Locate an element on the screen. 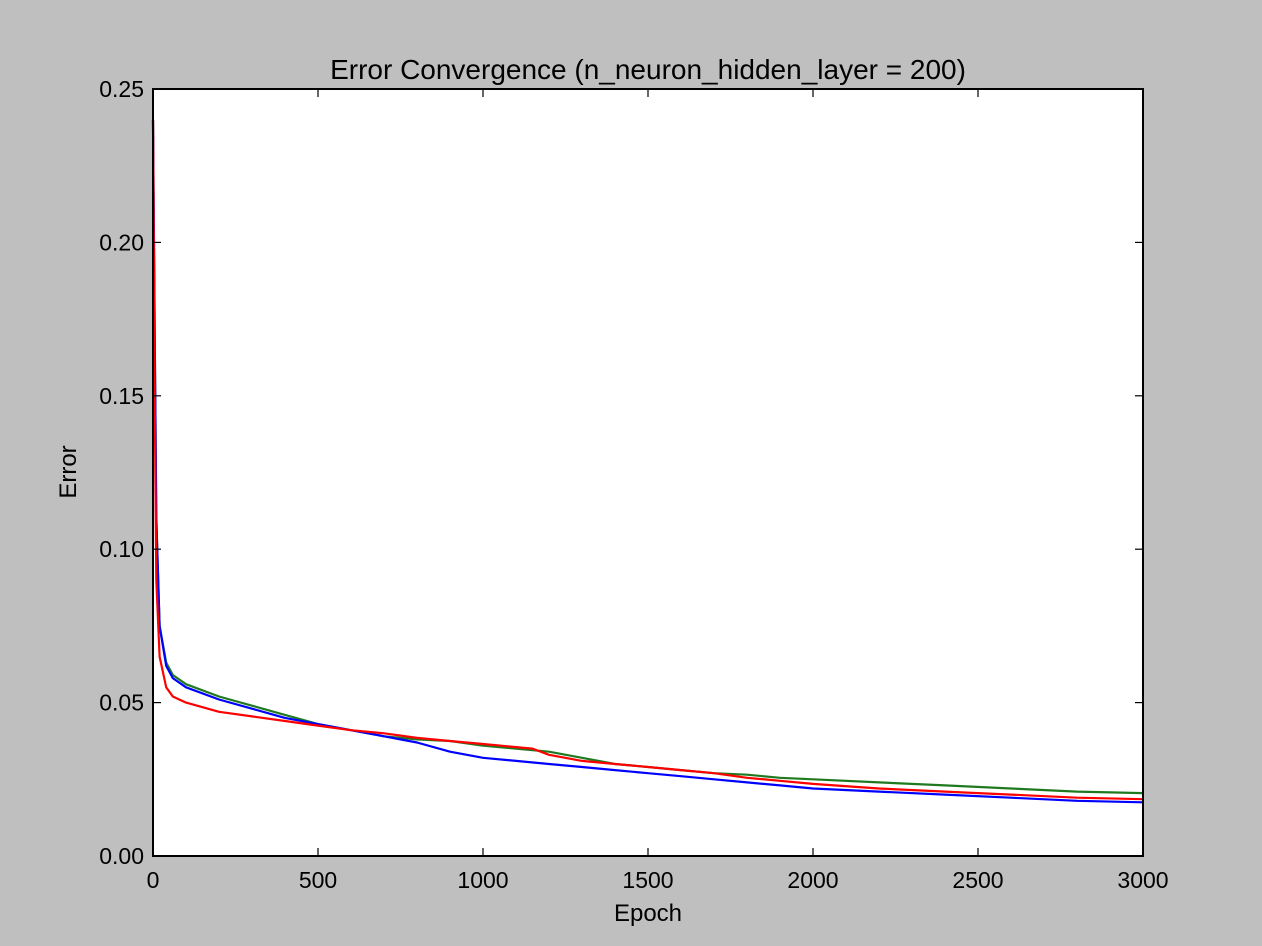 The height and width of the screenshot is (946, 1262). y-tick-label: 0.20 is located at coordinates (121, 242).